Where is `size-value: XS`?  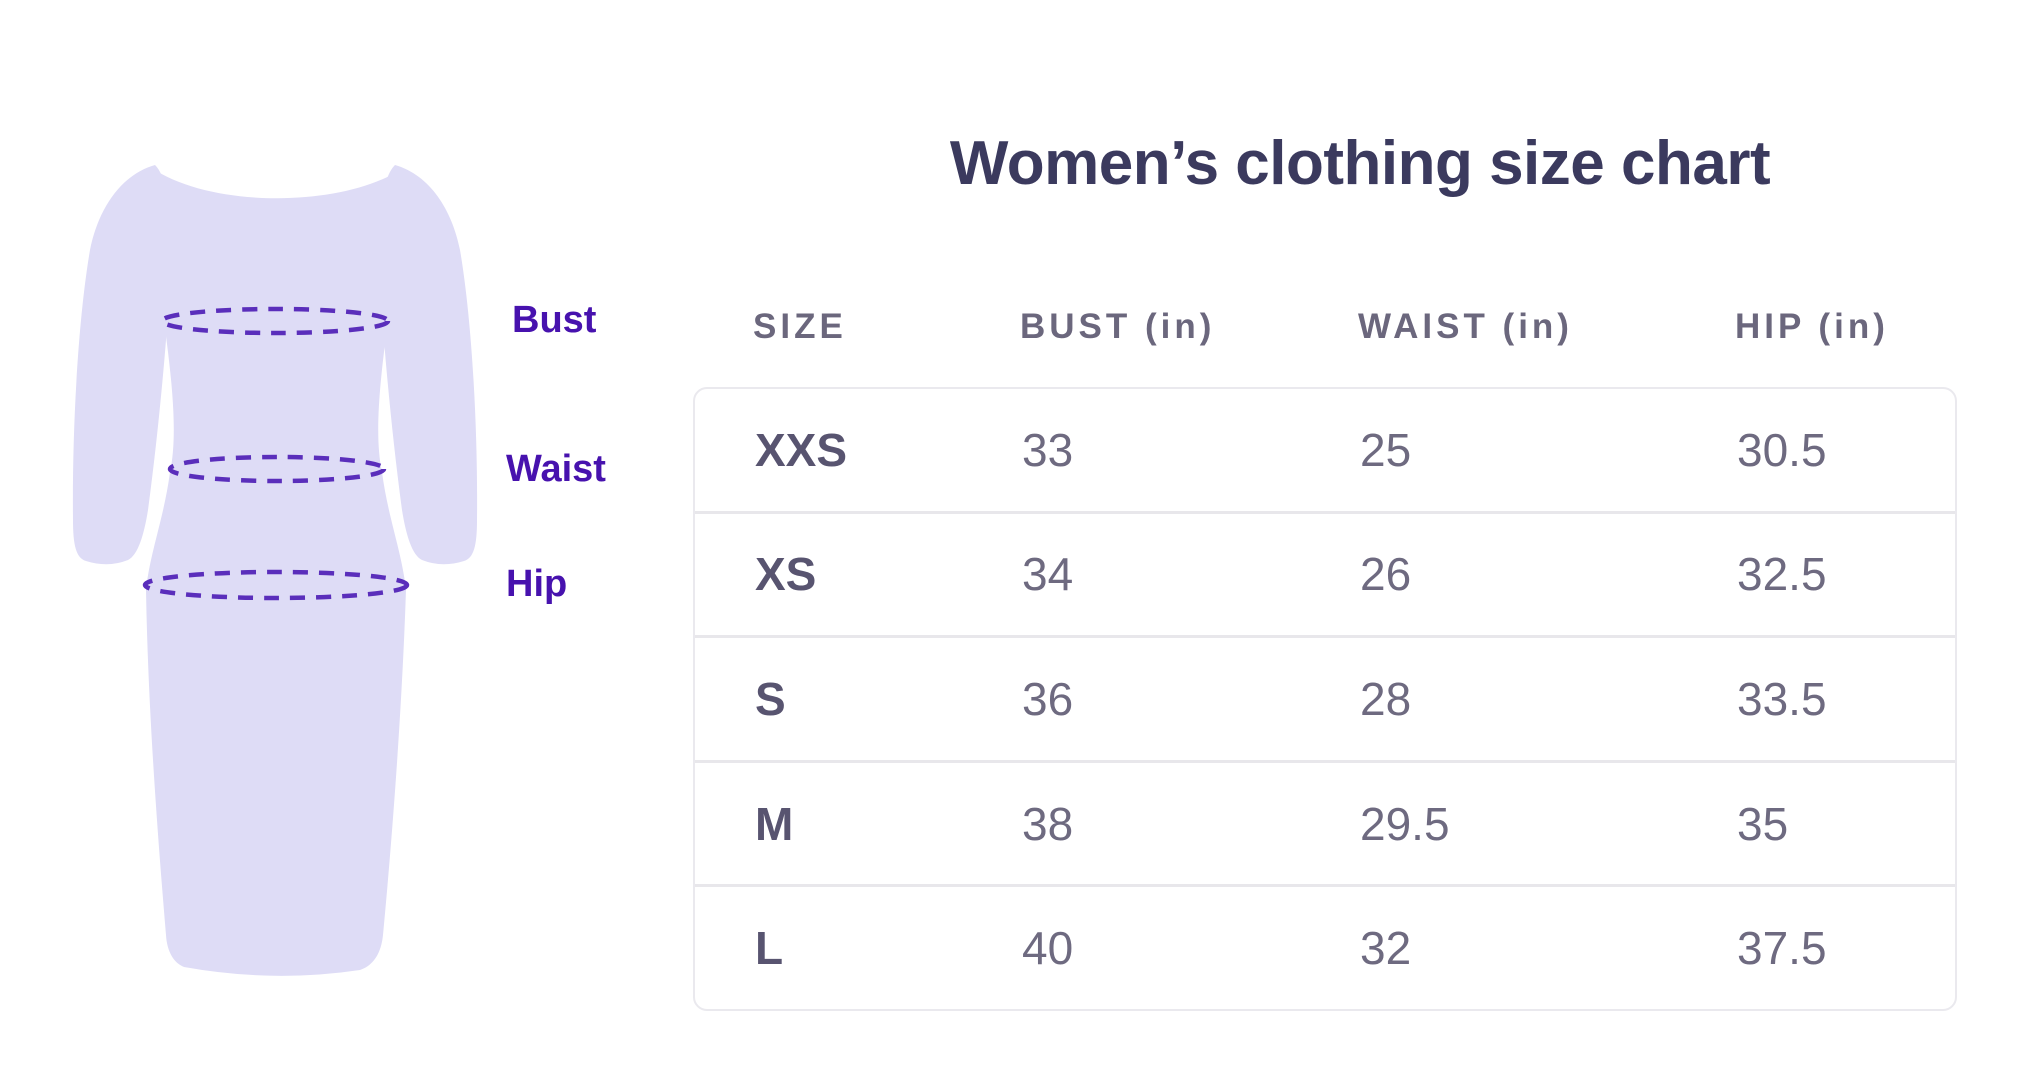 size-value: XS is located at coordinates (786, 574).